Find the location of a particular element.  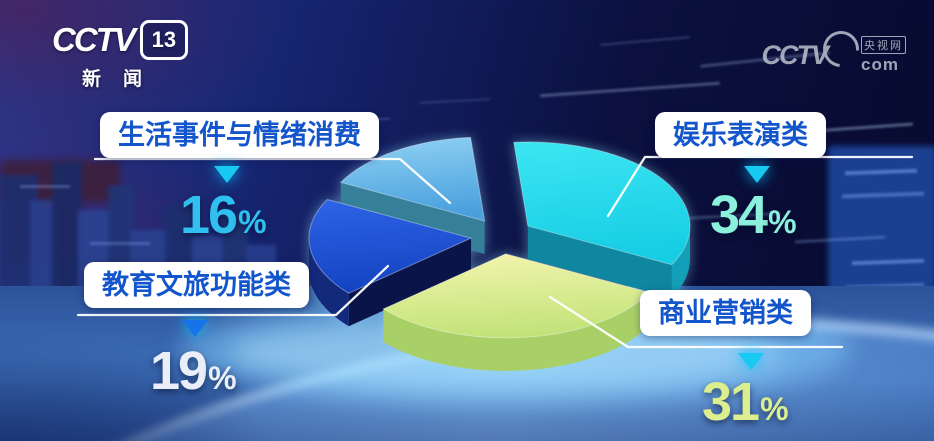

watermark-site-name: 央视网 is located at coordinates (883, 45).